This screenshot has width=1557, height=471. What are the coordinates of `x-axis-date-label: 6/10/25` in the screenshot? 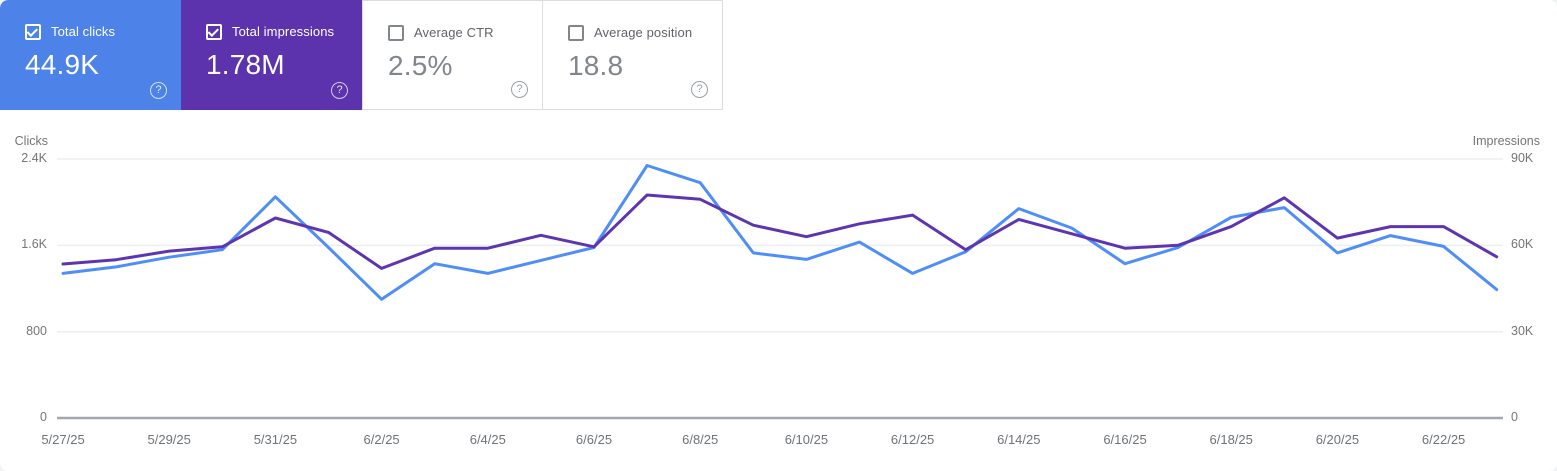 It's located at (806, 439).